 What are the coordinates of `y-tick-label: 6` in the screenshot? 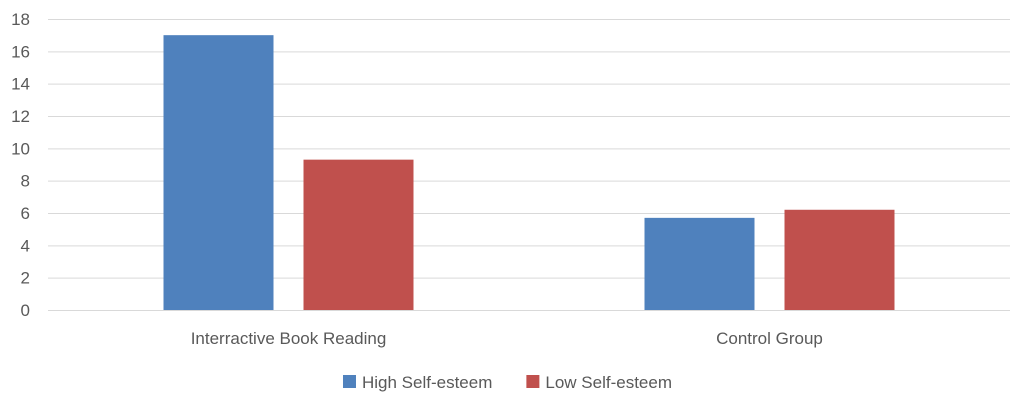 It's located at (25, 213).